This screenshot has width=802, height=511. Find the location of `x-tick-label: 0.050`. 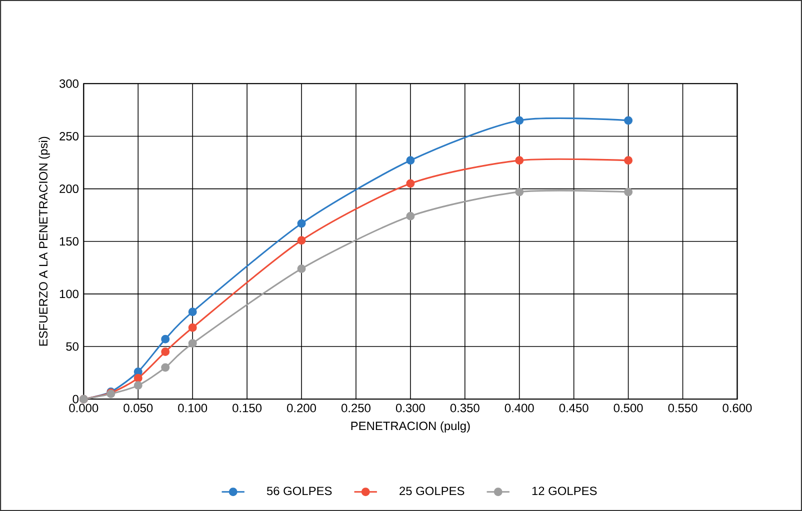

x-tick-label: 0.050 is located at coordinates (138, 408).